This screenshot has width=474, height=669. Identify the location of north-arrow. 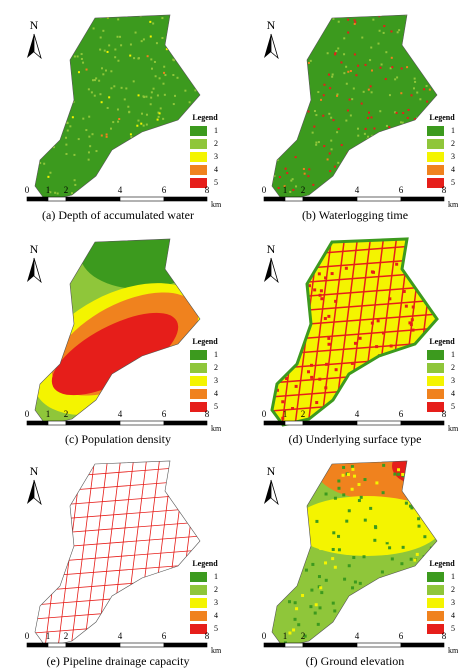
(37, 46).